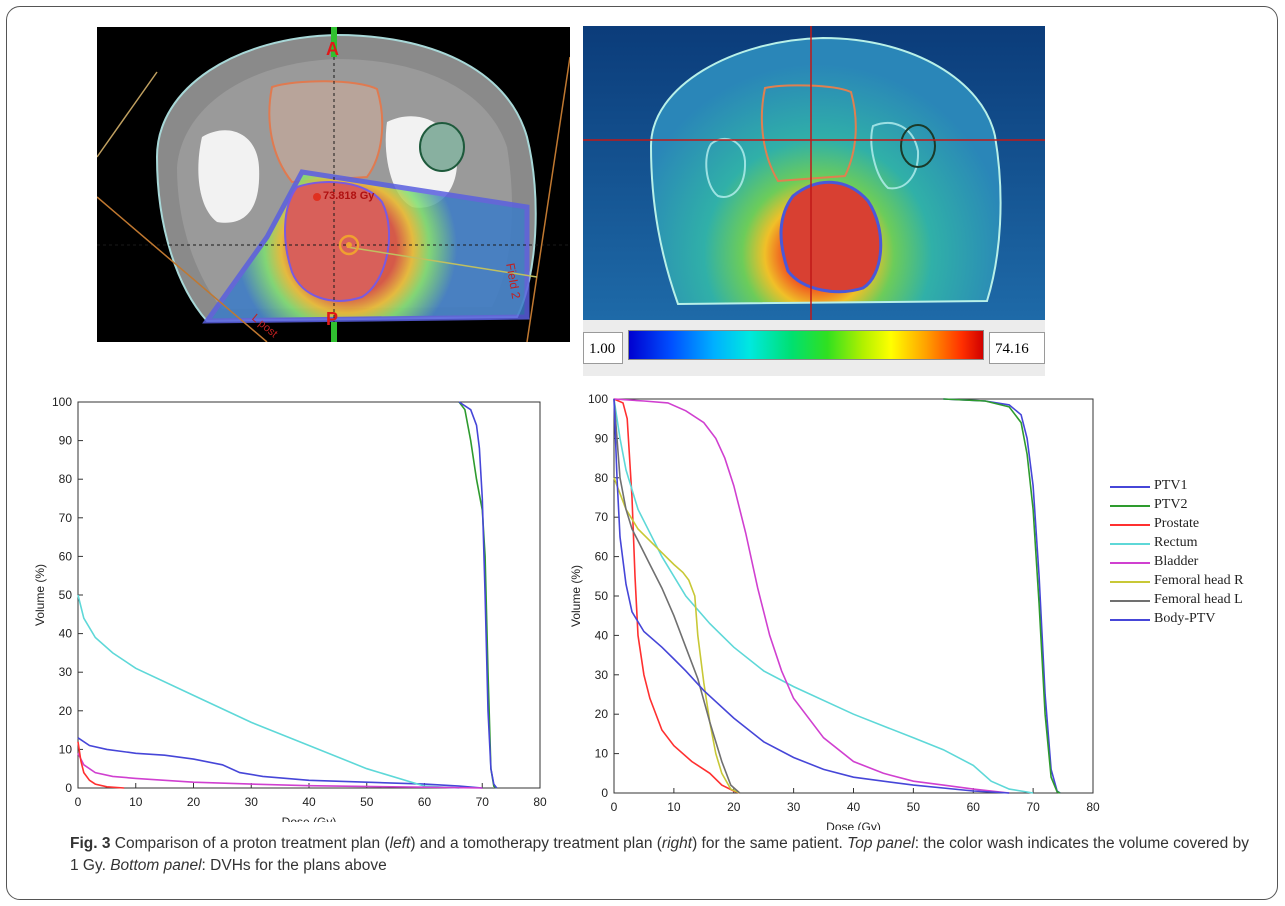  Describe the element at coordinates (294, 865) in the screenshot. I see `caption-part5: : DVHs for the plans above` at that location.